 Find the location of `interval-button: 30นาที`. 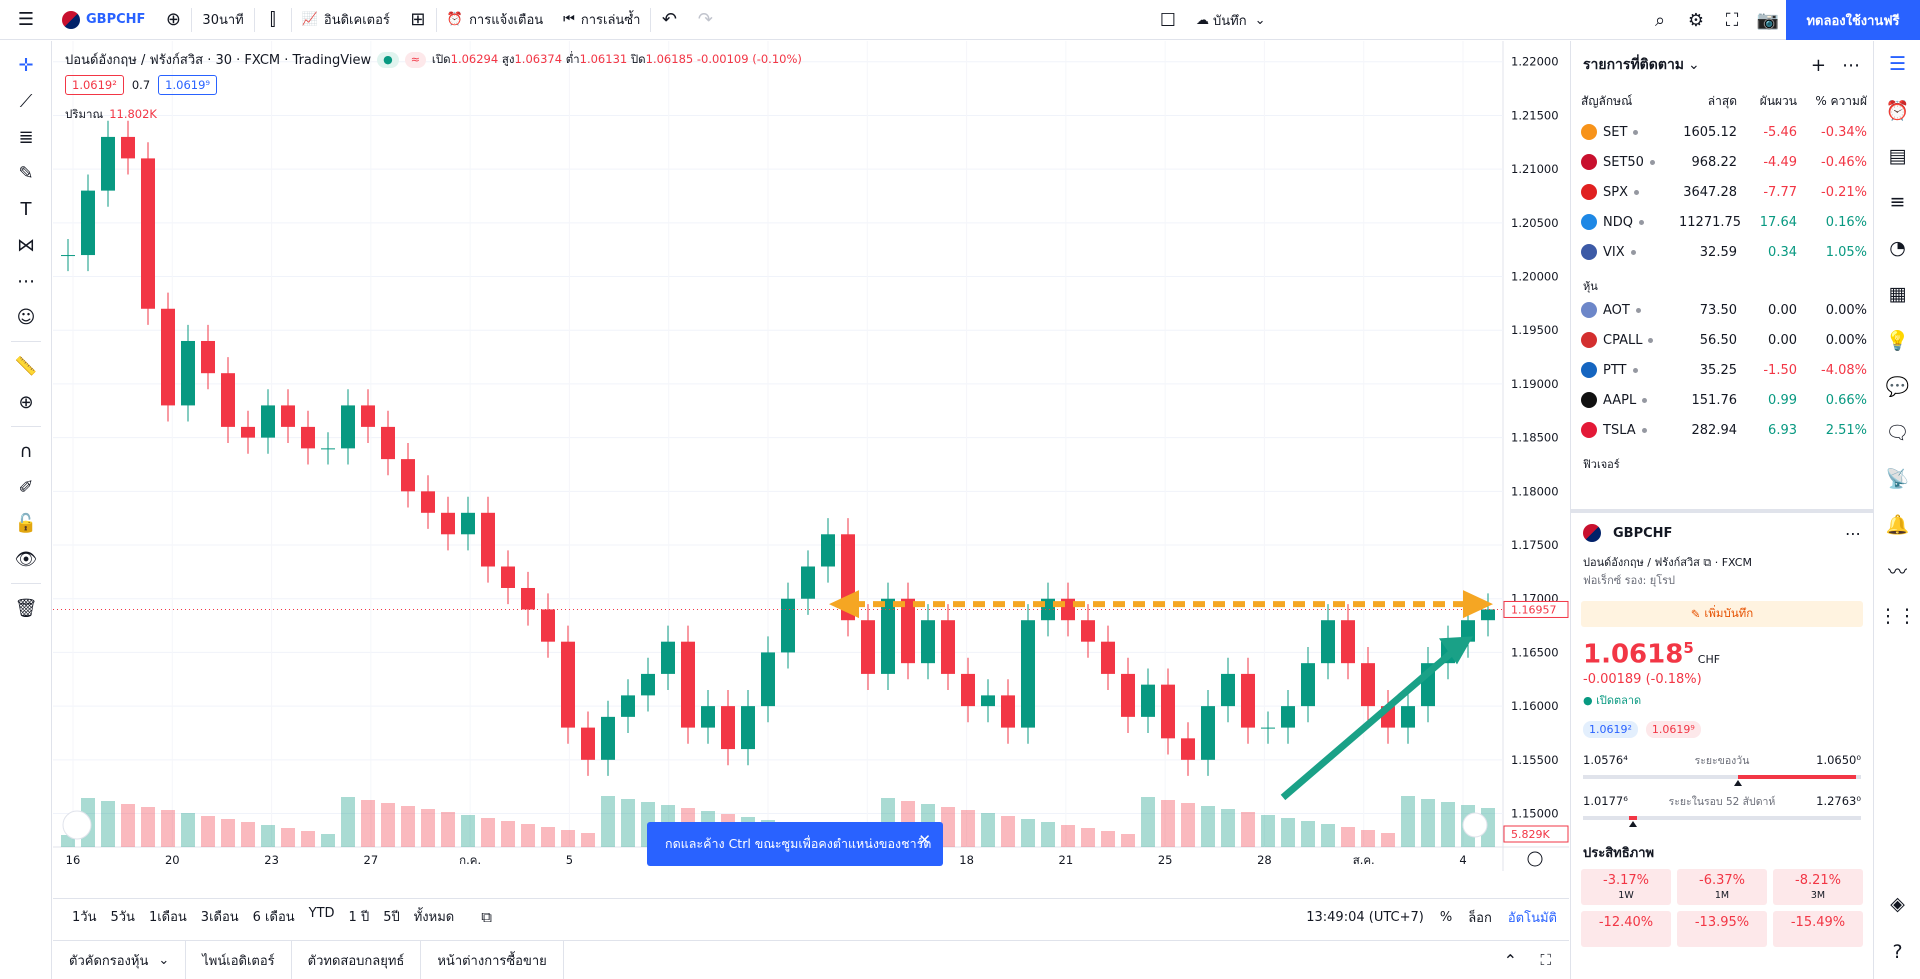

interval-button: 30นาที is located at coordinates (223, 20).